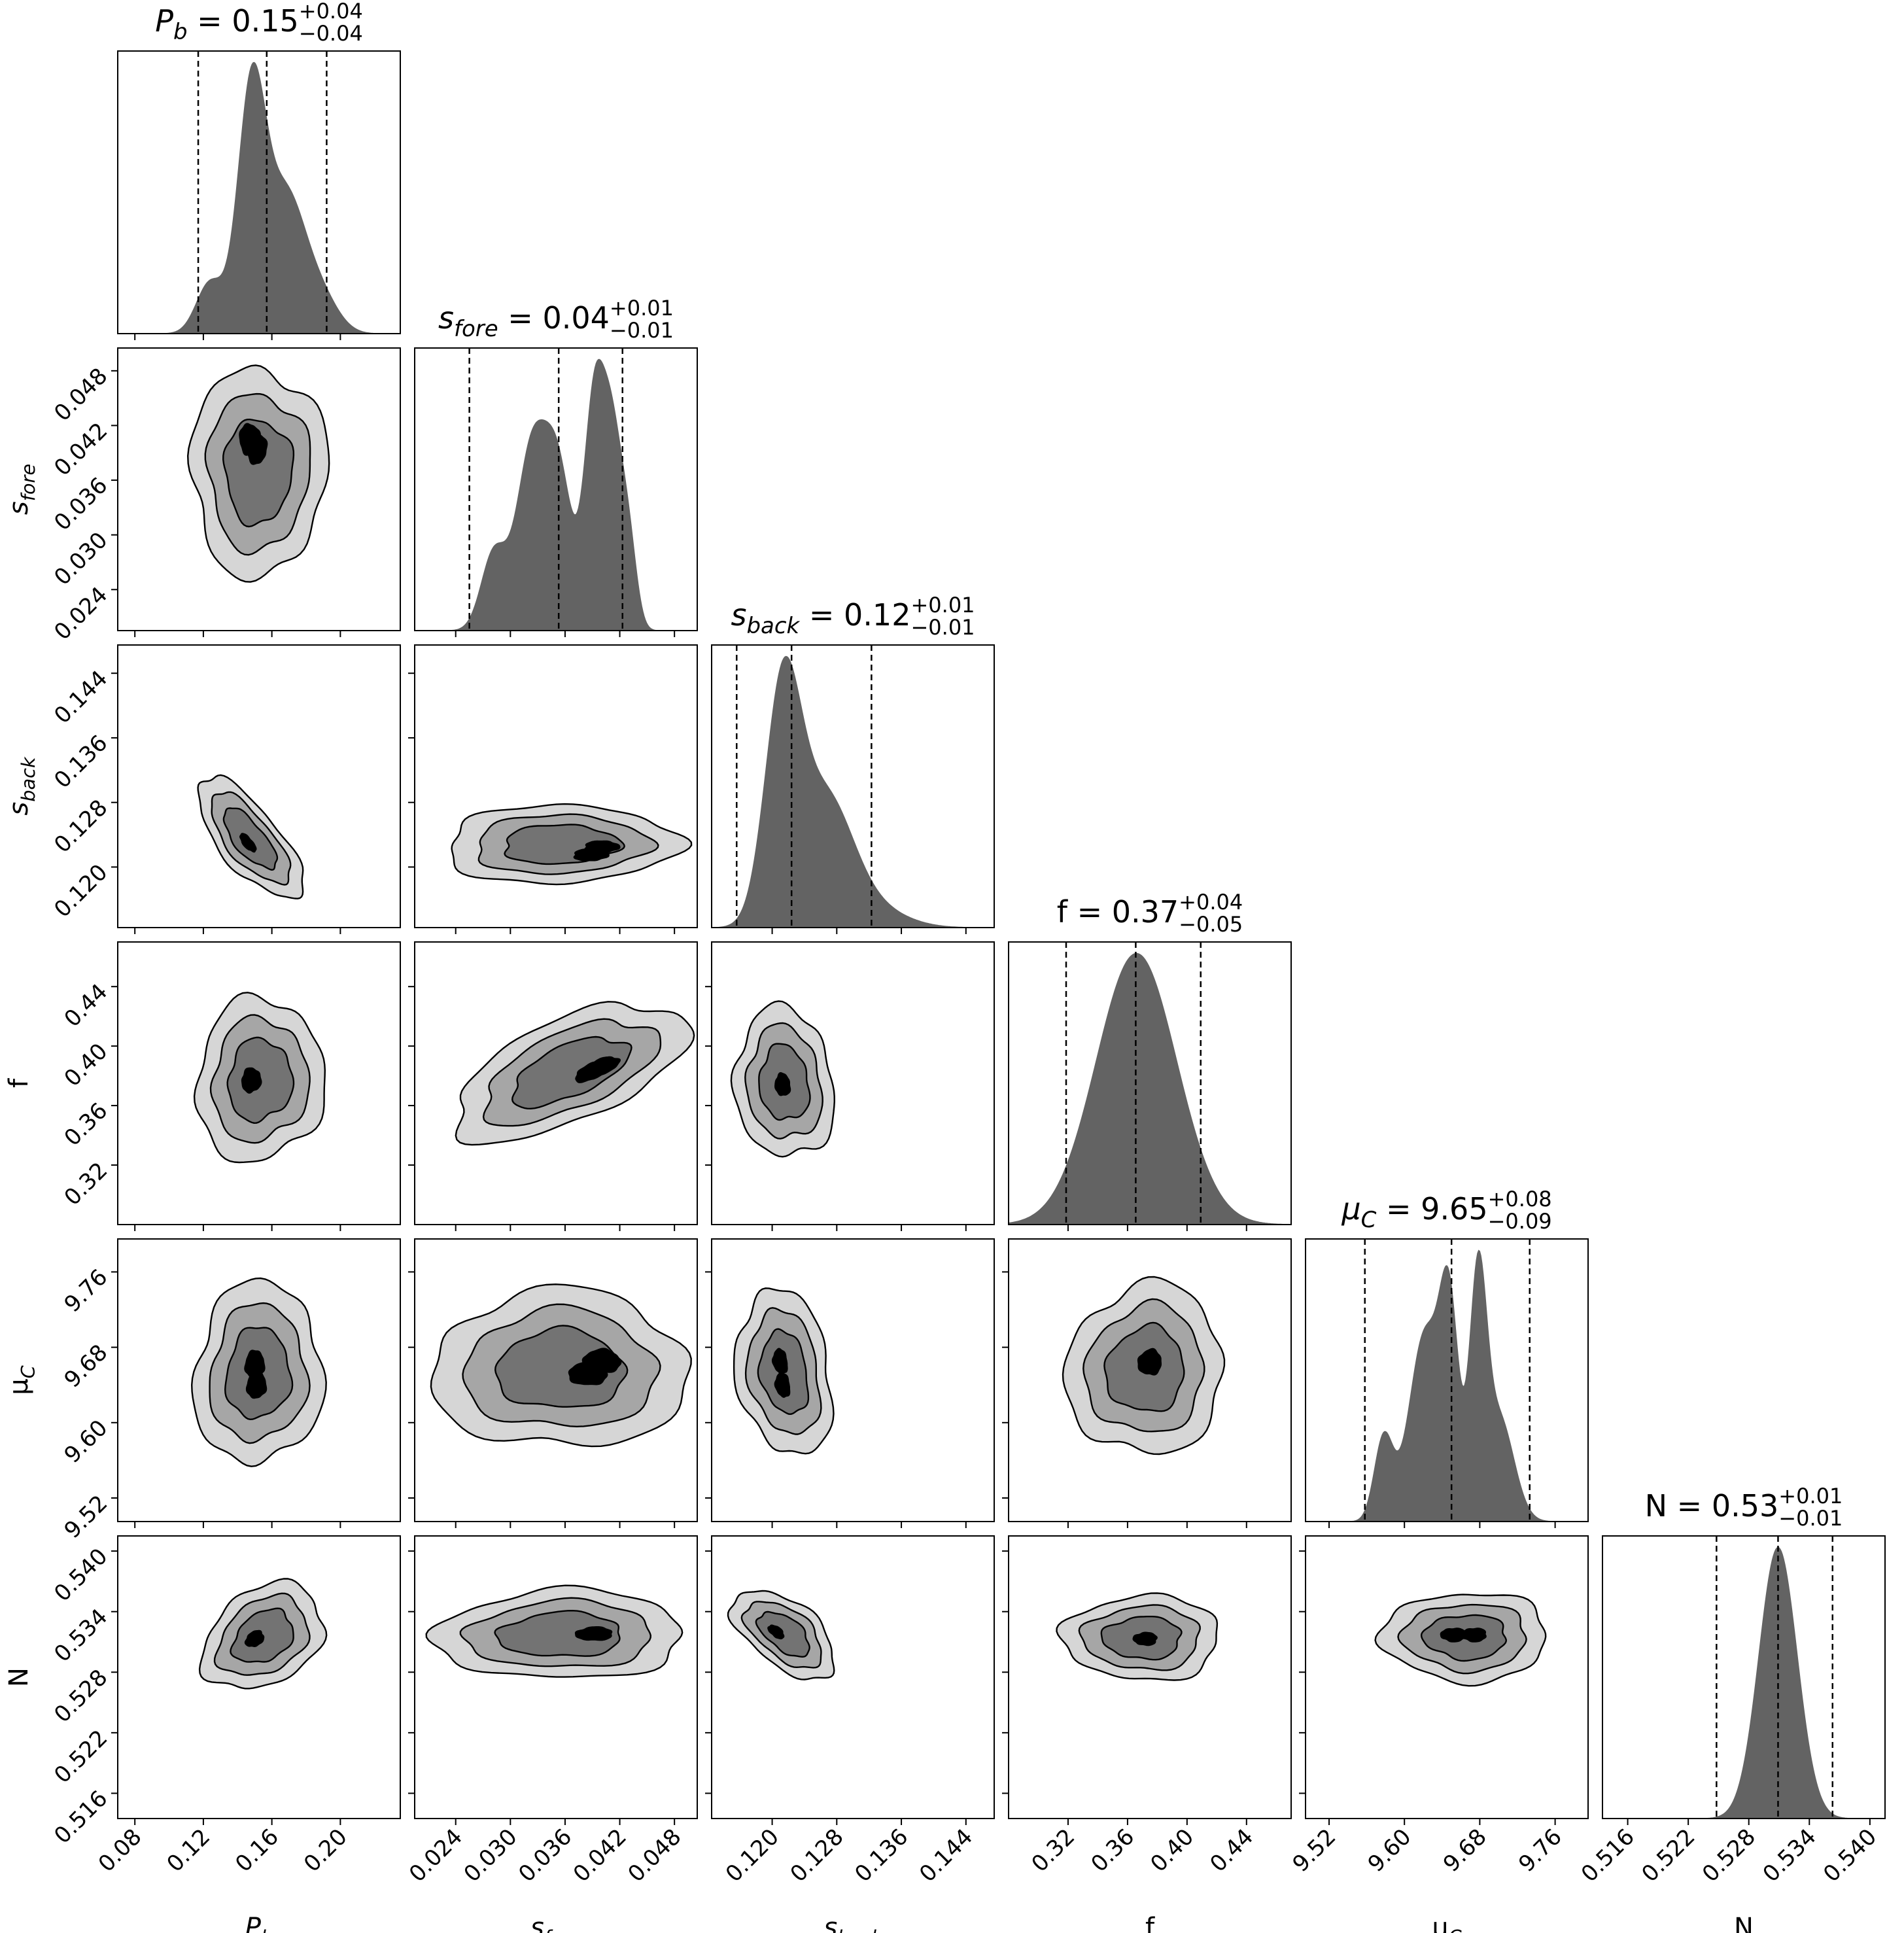 The image size is (1904, 1933). I want to click on y-tick-label: 0.042, so click(81, 449).